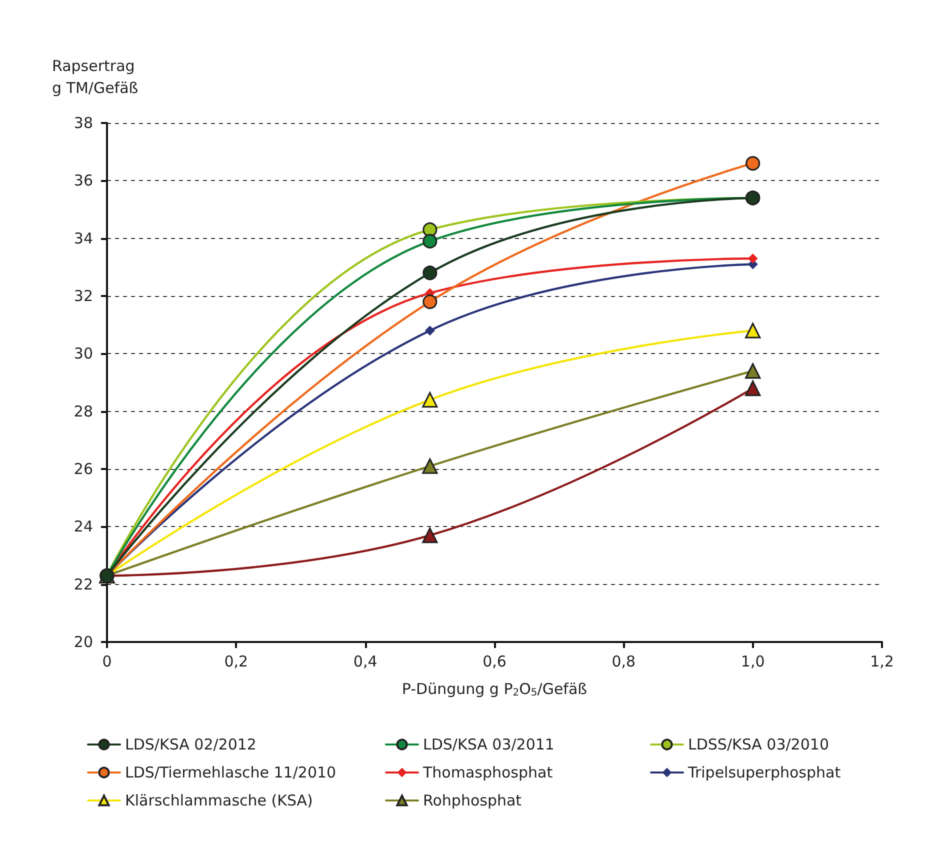 This screenshot has width=944, height=854. What do you see at coordinates (83, 123) in the screenshot?
I see `y-tick-label: 38` at bounding box center [83, 123].